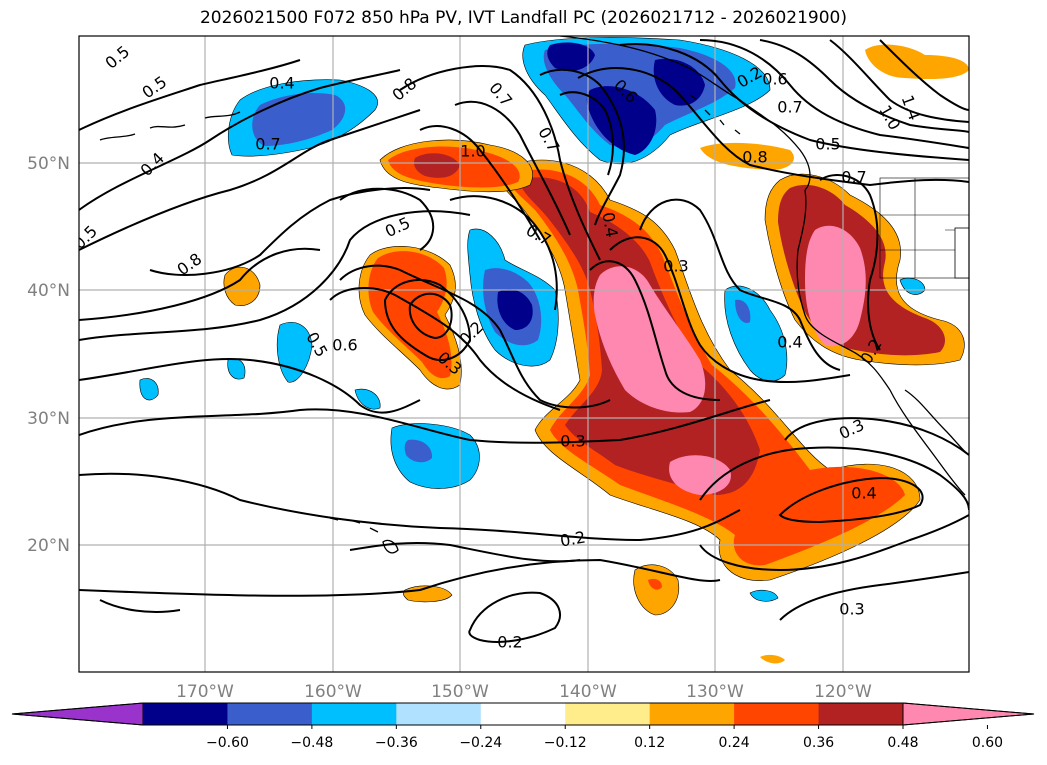  Describe the element at coordinates (843, 692) in the screenshot. I see `lon-label: 120°W` at that location.